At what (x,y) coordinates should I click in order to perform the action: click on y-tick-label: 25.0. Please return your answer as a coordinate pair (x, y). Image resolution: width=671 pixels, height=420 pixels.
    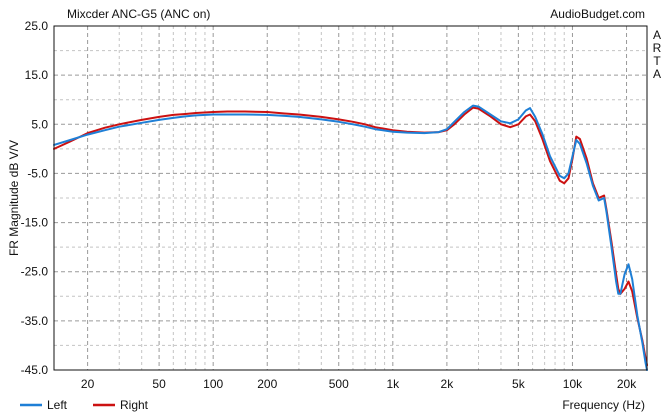
    Looking at the image, I should click on (37, 26).